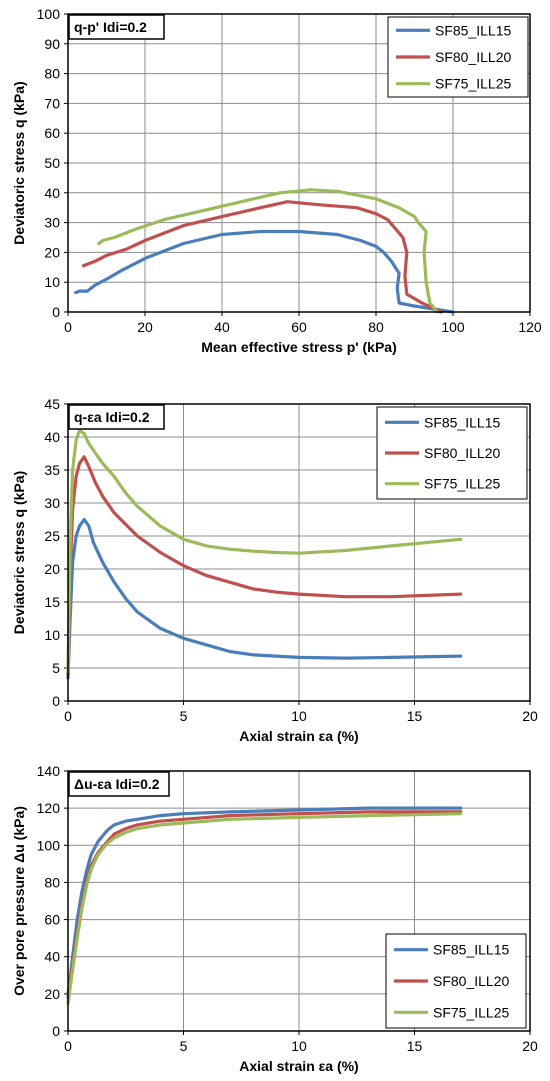  Describe the element at coordinates (52, 470) in the screenshot. I see `y-tick-label: 35` at that location.